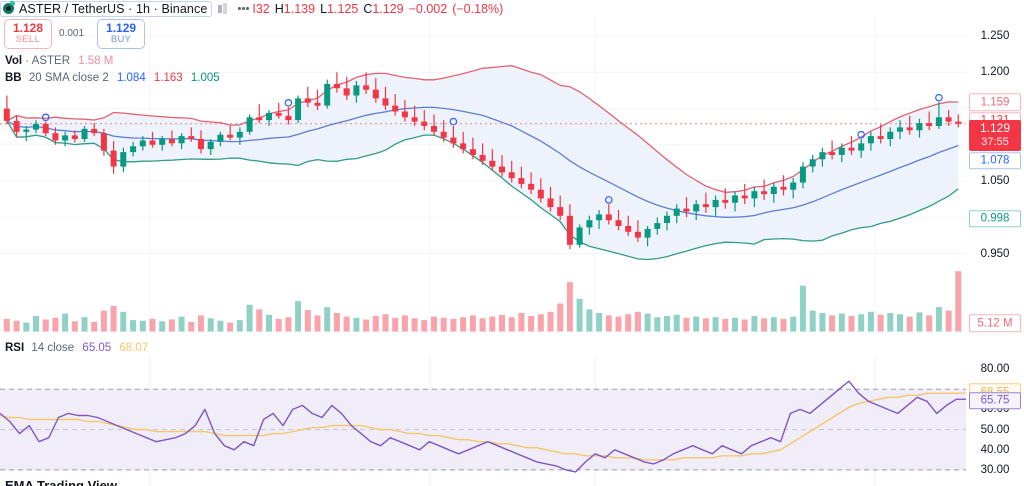 This screenshot has height=486, width=1024. I want to click on symbol-title: ASTER / TetherUS · 1h · Binance, so click(113, 8).